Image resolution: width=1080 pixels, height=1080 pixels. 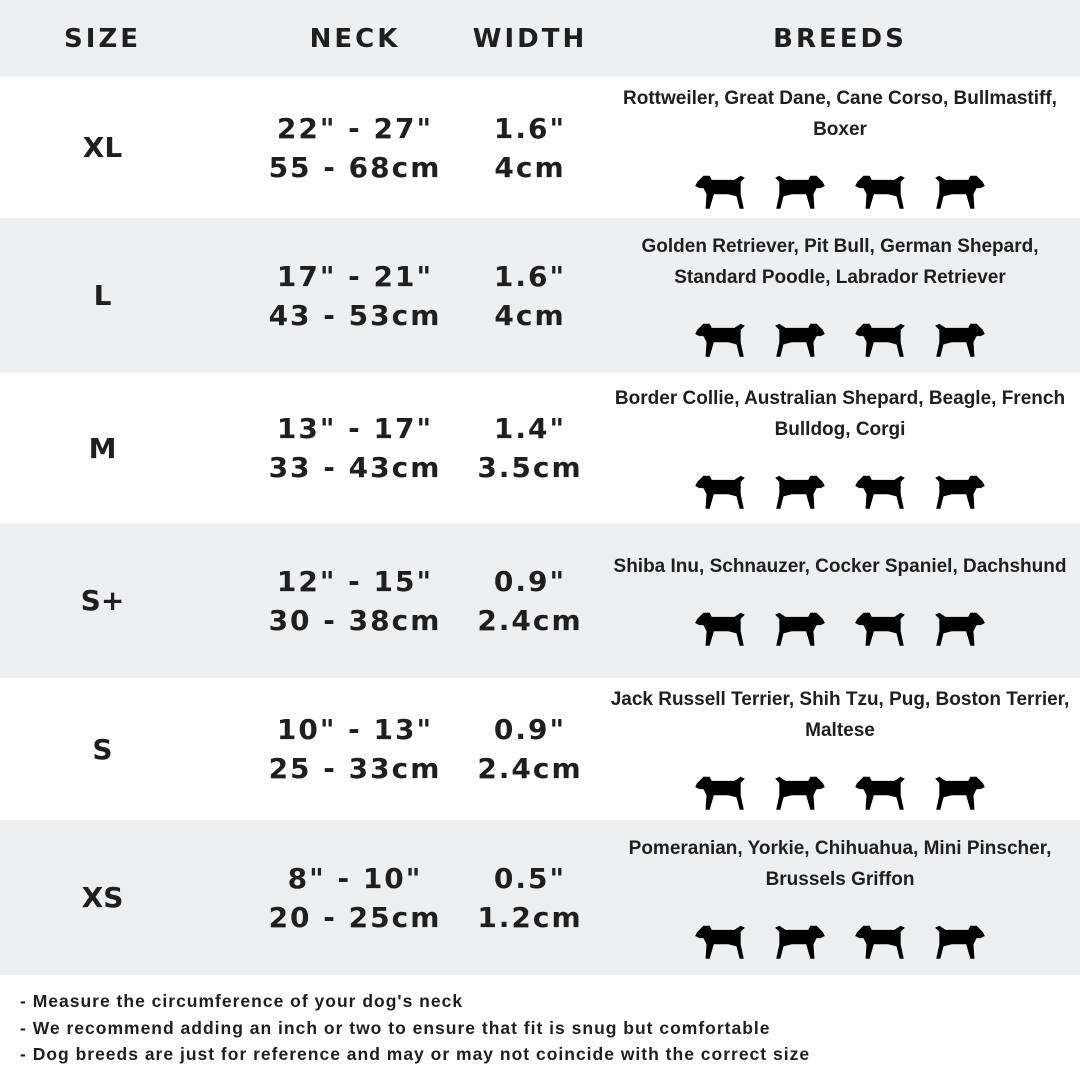 What do you see at coordinates (720, 340) in the screenshot?
I see `golden-retriever-icon` at bounding box center [720, 340].